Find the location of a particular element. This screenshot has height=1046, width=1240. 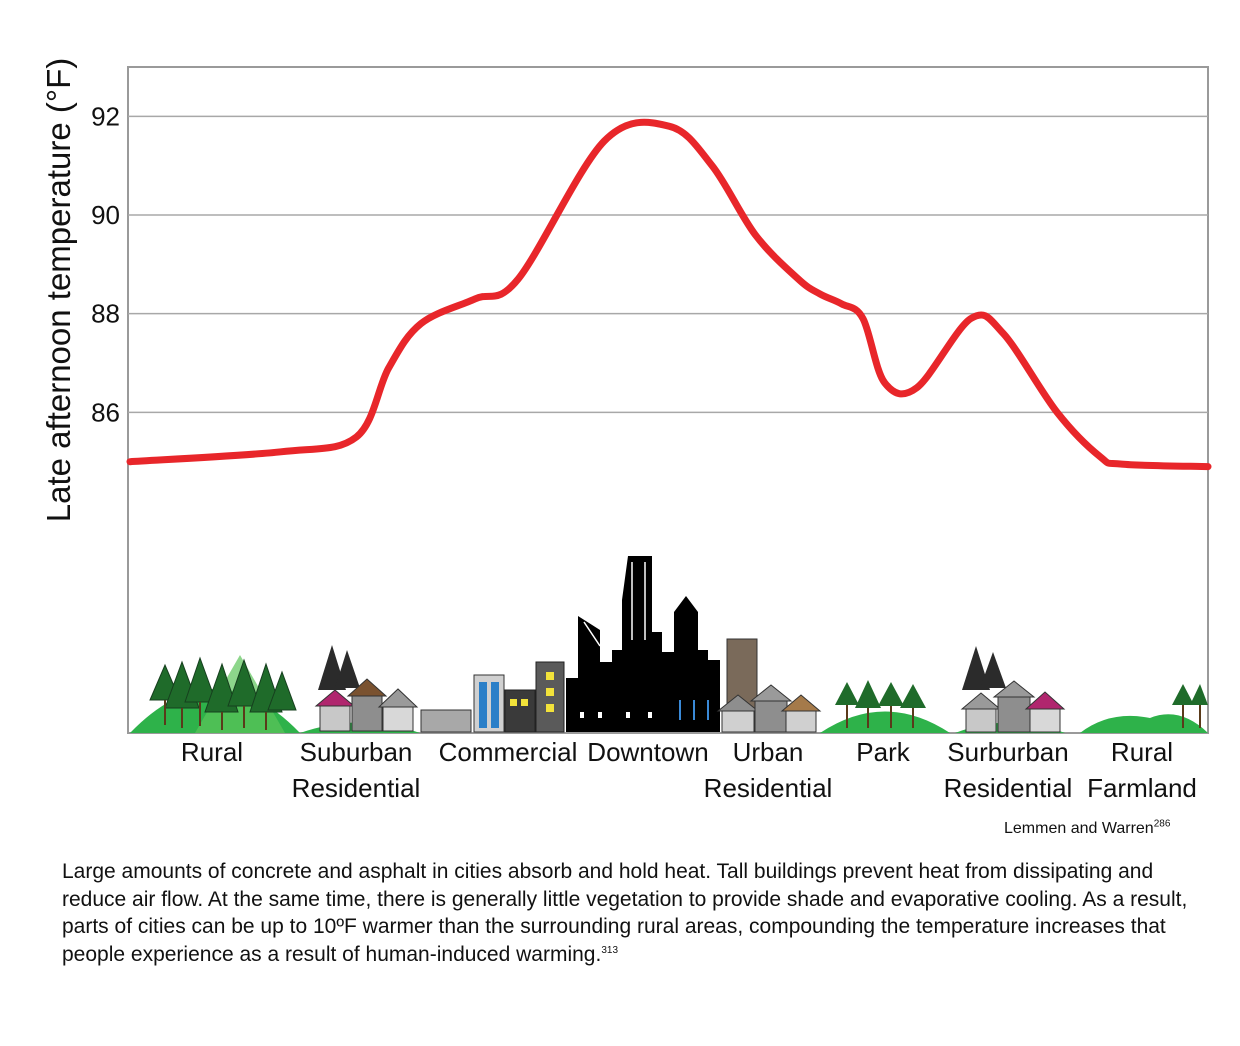

x-category-label-line: Farmland is located at coordinates (1142, 788).